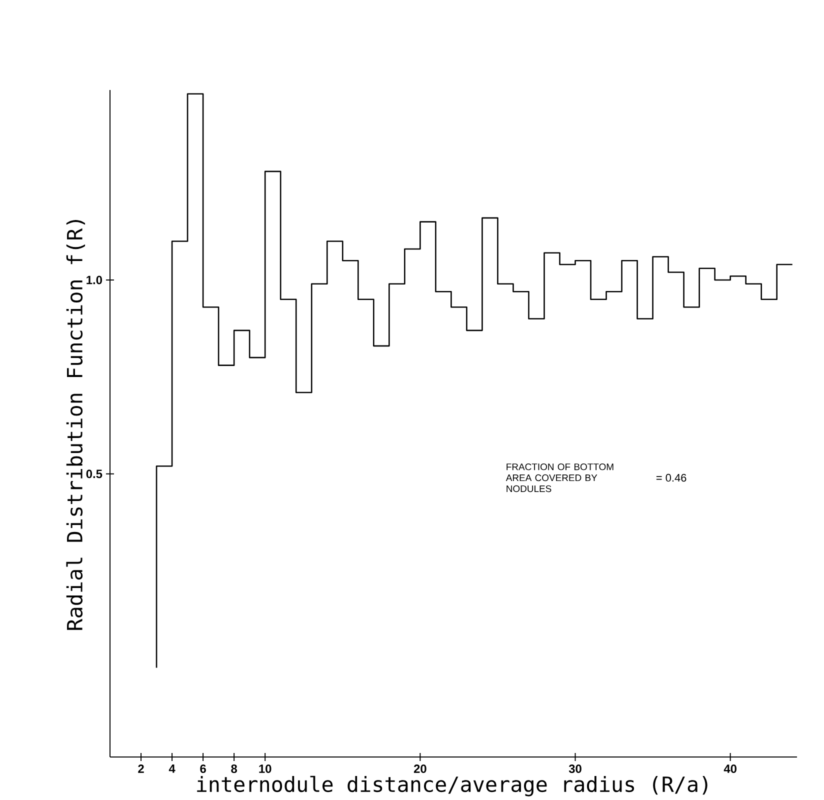  What do you see at coordinates (671, 478) in the screenshot?
I see `annotation: = 0.46` at bounding box center [671, 478].